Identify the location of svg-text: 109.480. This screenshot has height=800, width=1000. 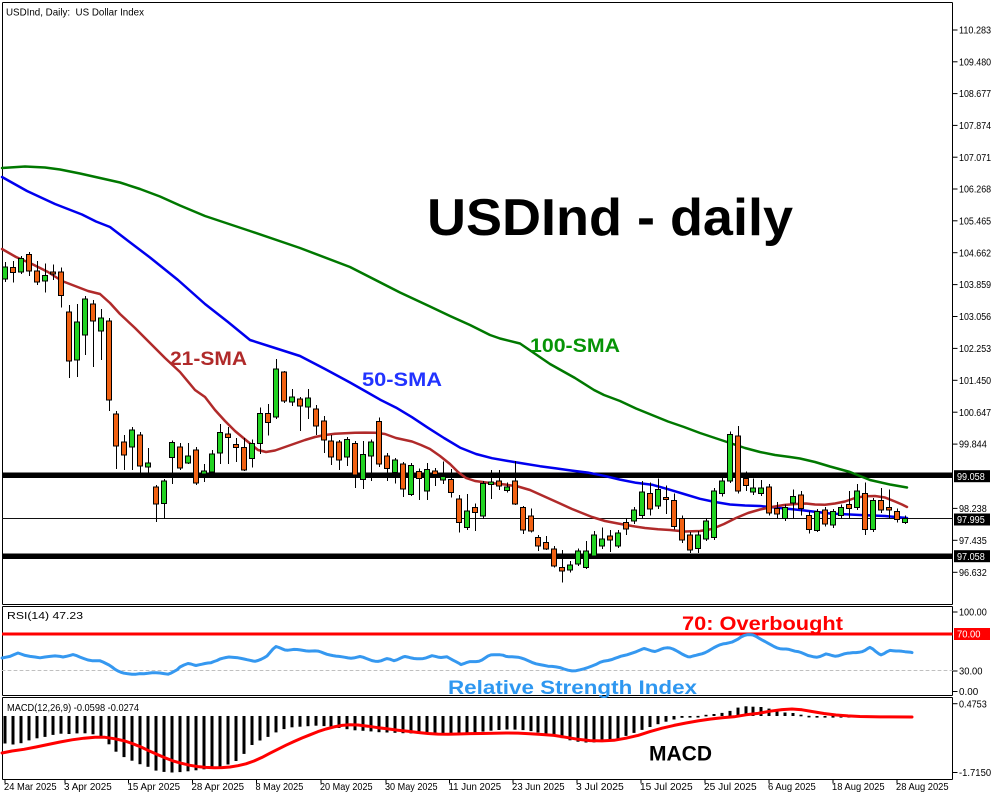
(975, 62).